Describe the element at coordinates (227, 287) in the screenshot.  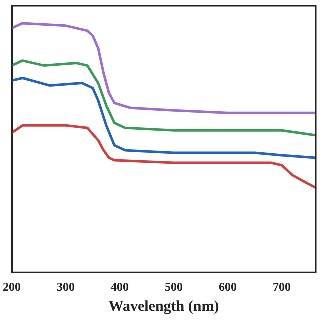
I see `x-tick-label: 600` at that location.